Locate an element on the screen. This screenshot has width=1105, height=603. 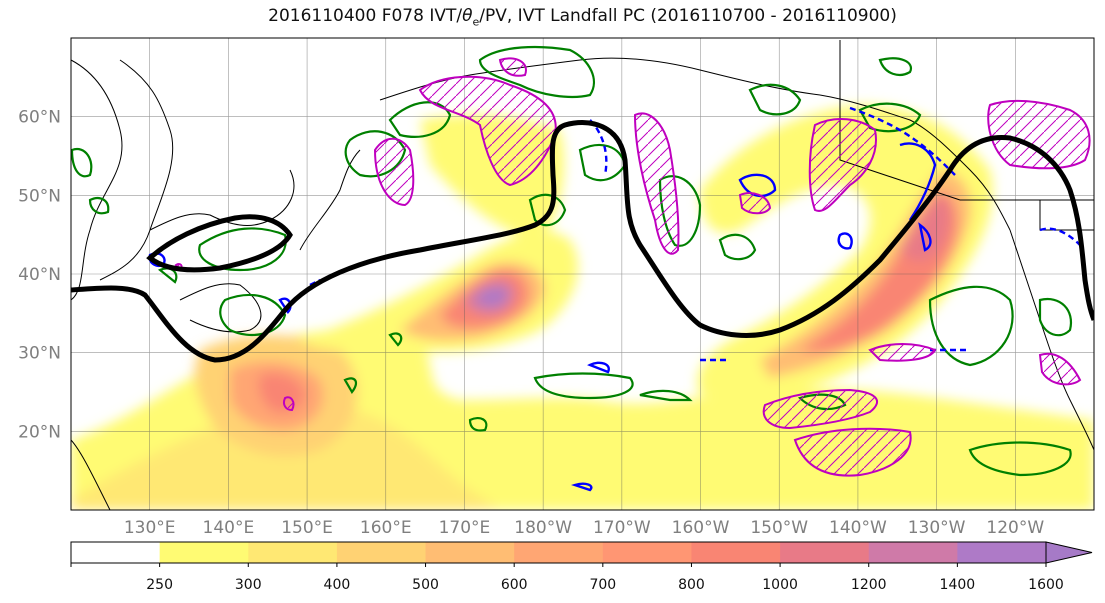
lon-tick-label: 160°E is located at coordinates (386, 528).